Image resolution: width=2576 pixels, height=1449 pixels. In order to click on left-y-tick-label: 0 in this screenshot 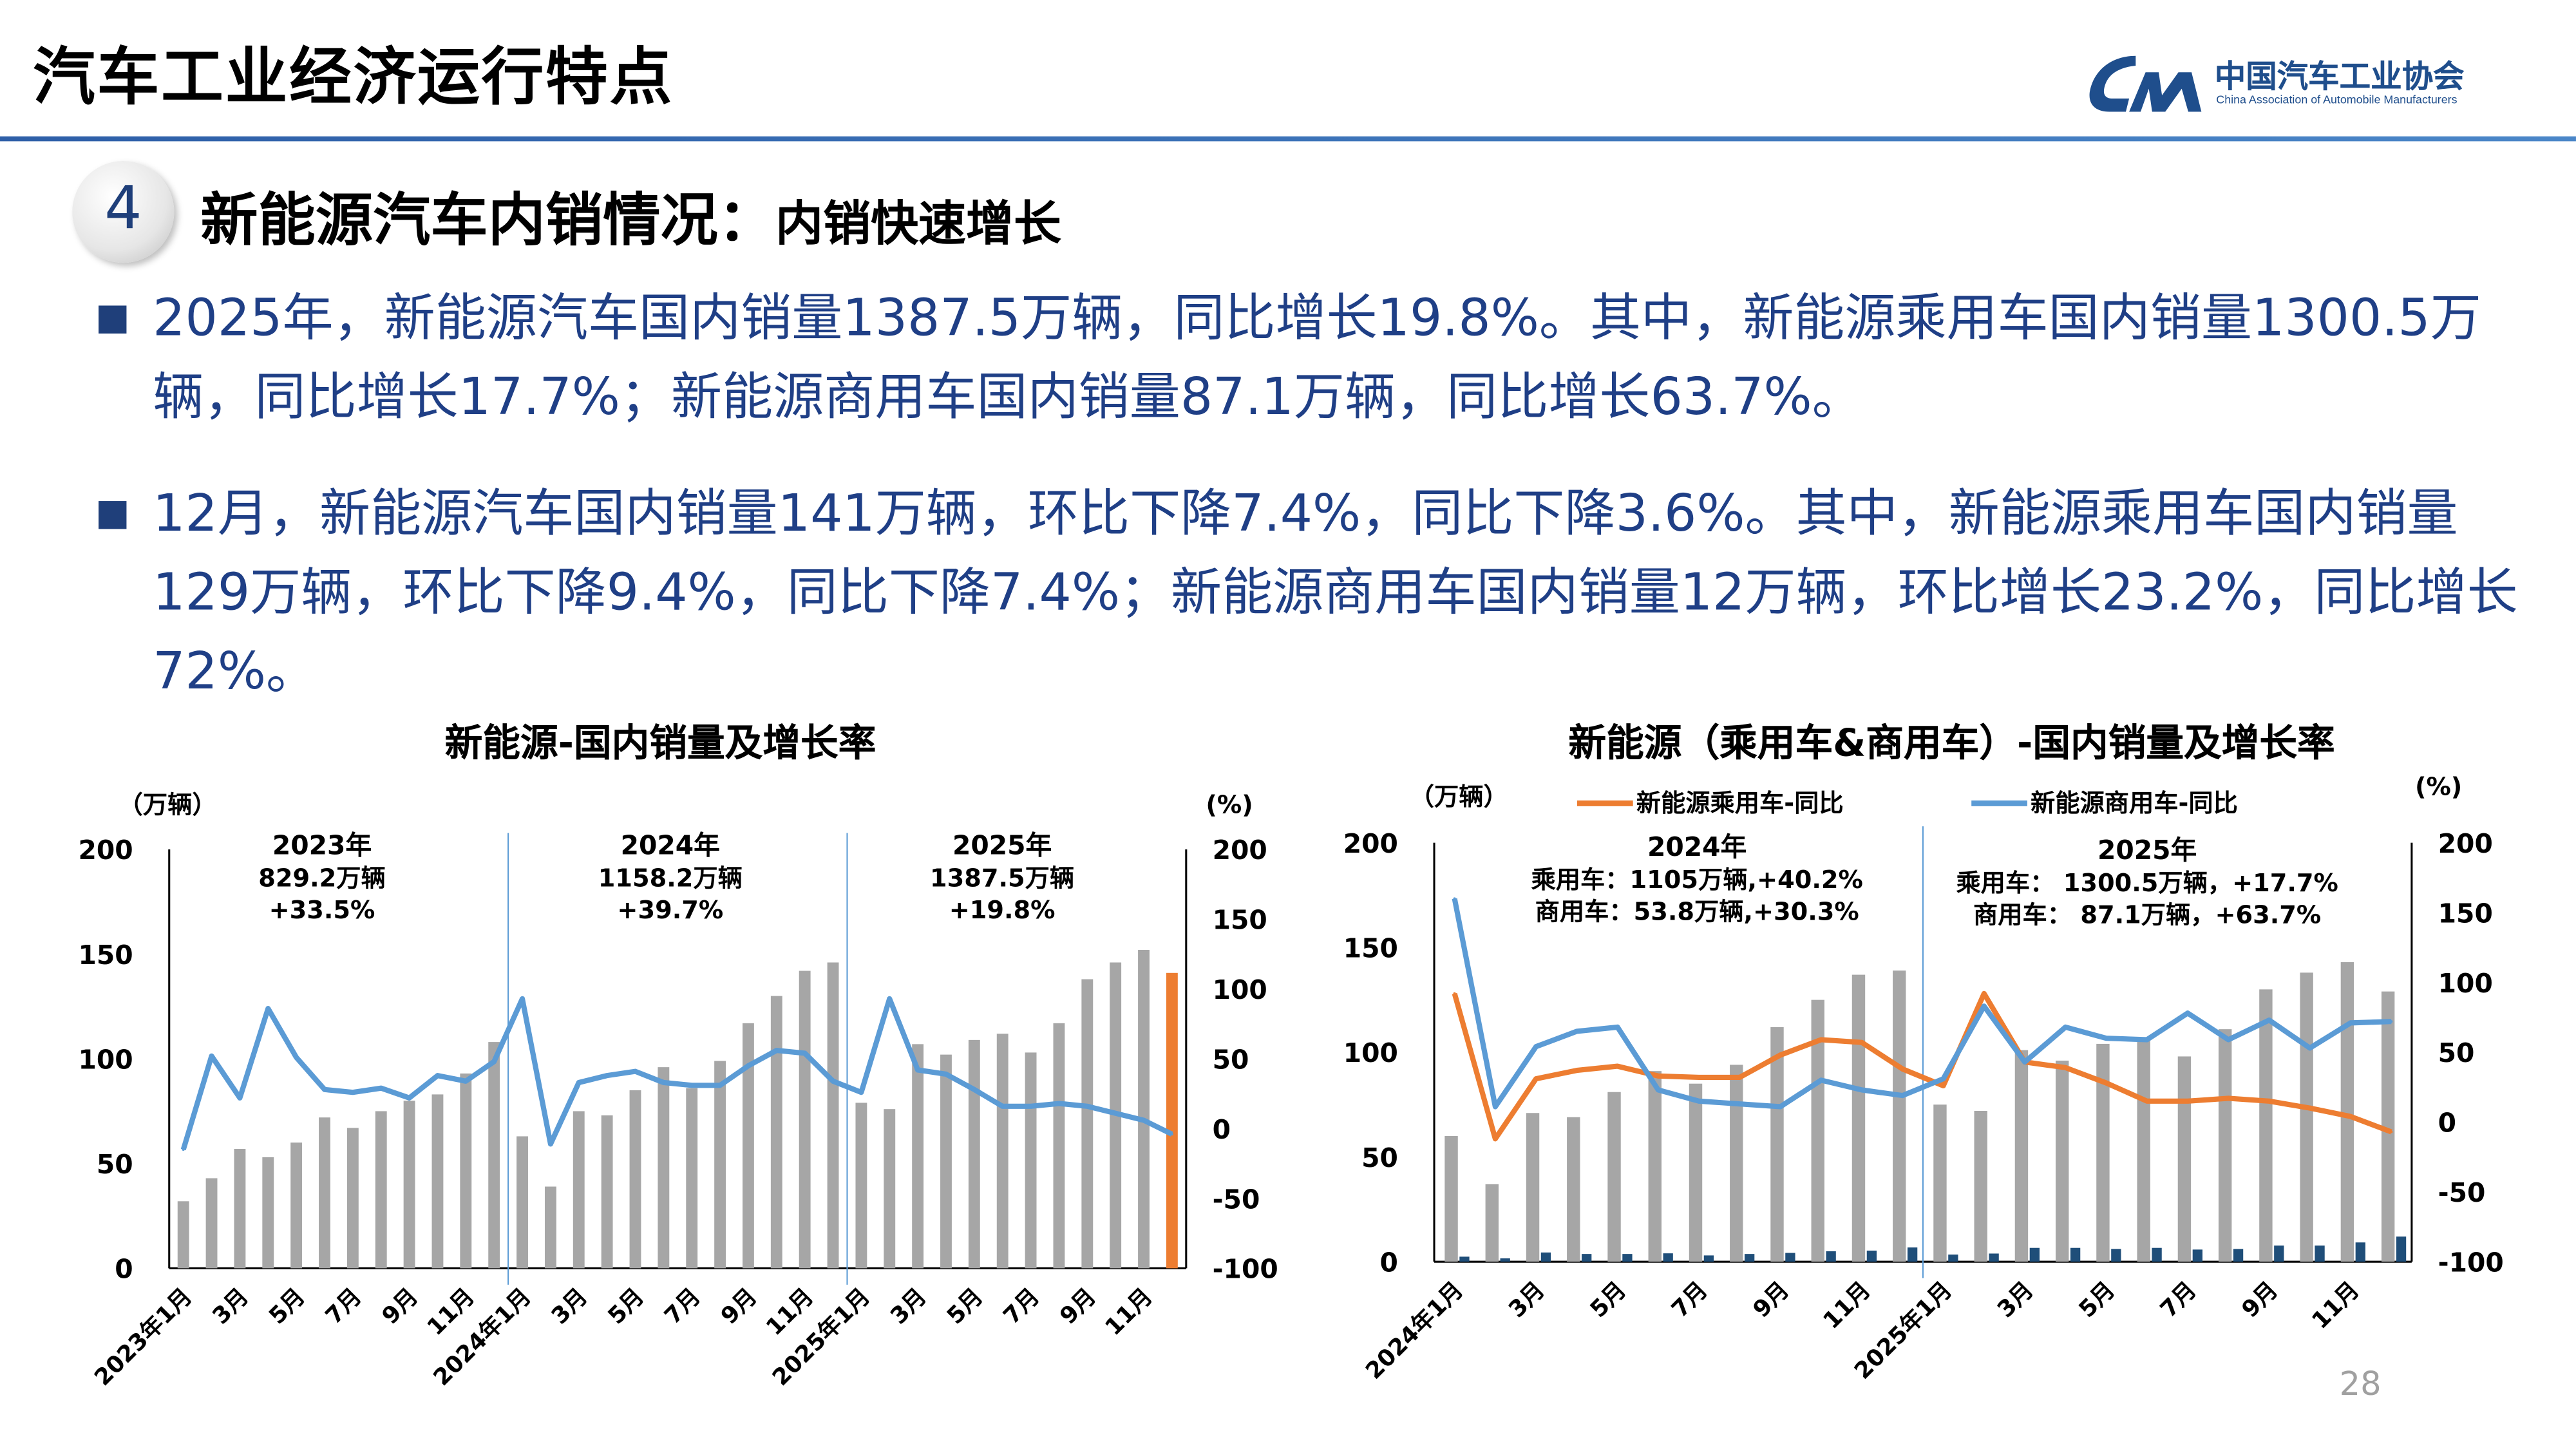, I will do `click(1389, 1262)`.